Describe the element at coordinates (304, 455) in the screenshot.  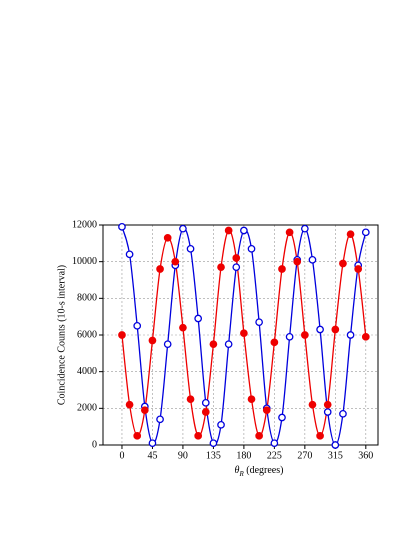
I see `x-tick-label: 270` at that location.